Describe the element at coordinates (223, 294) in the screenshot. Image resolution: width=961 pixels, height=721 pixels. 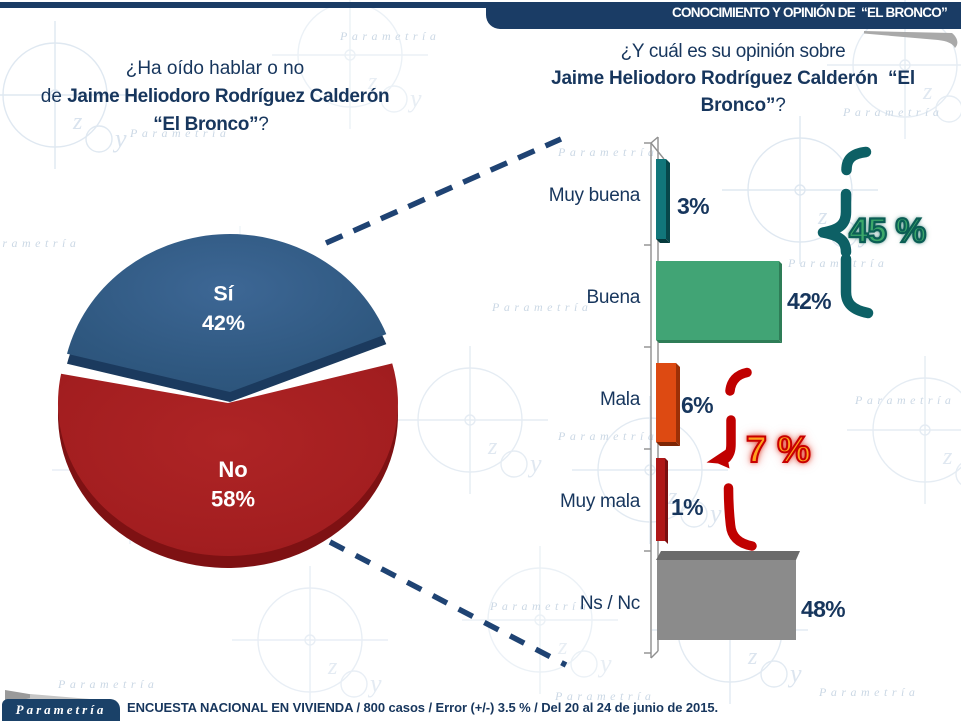
I see `svg-text: Sí` at that location.